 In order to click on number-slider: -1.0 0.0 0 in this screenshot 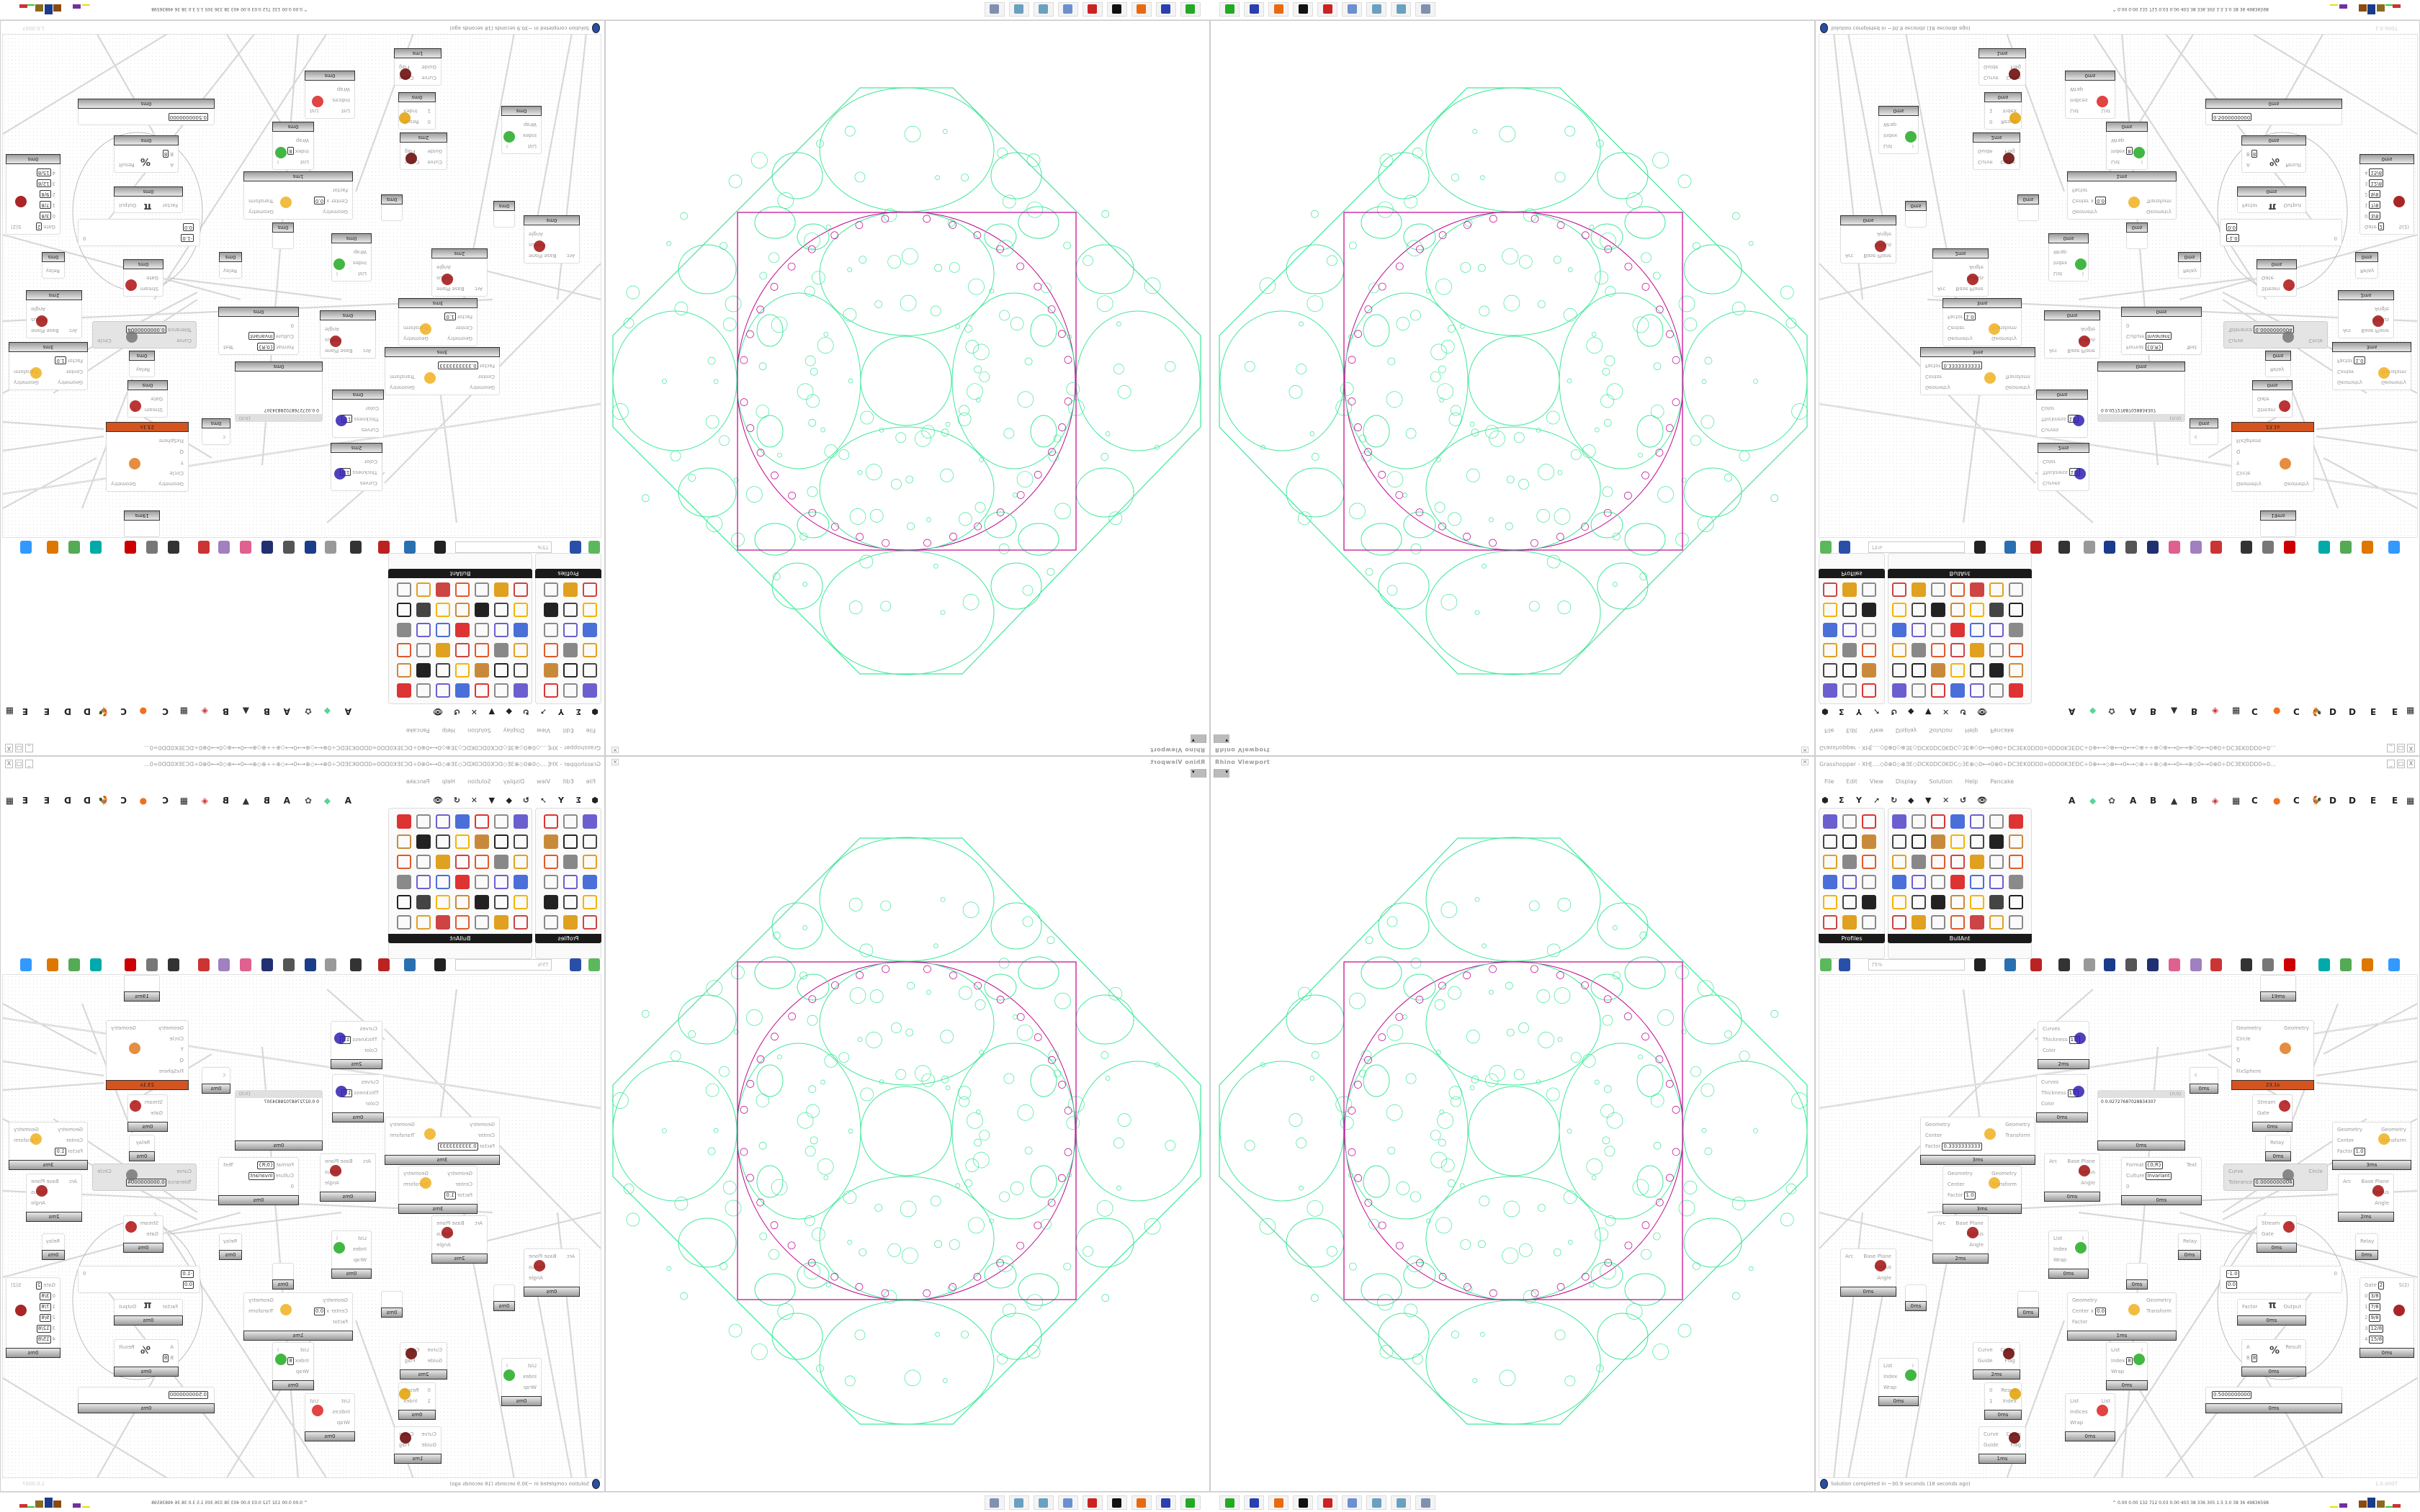, I will do `click(2281, 232)`.